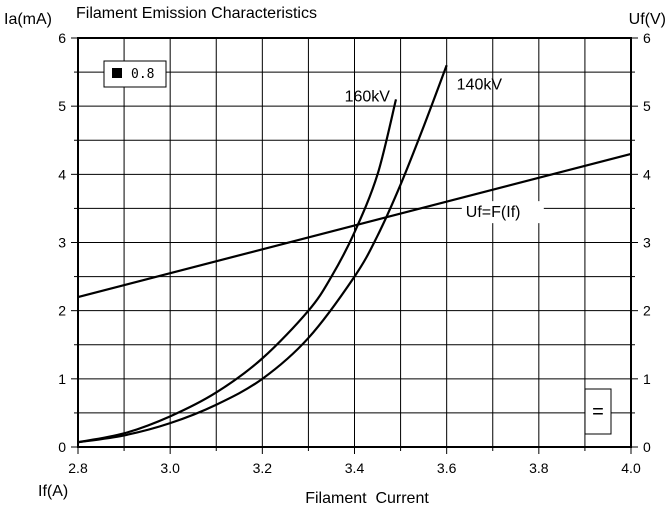  What do you see at coordinates (647, 174) in the screenshot?
I see `y-tick-label-right: 4` at bounding box center [647, 174].